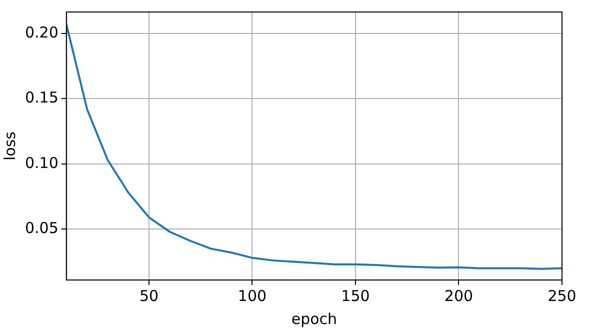 This screenshot has width=600, height=331. What do you see at coordinates (252, 295) in the screenshot?
I see `x-tick-label: 100` at bounding box center [252, 295].